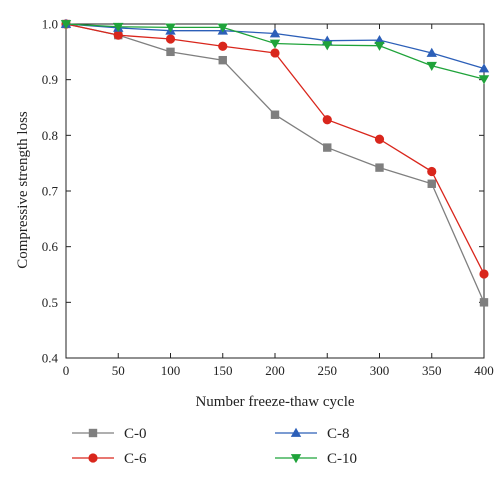 This screenshot has width=500, height=478. What do you see at coordinates (66, 370) in the screenshot?
I see `x-tick-label: 0` at bounding box center [66, 370].